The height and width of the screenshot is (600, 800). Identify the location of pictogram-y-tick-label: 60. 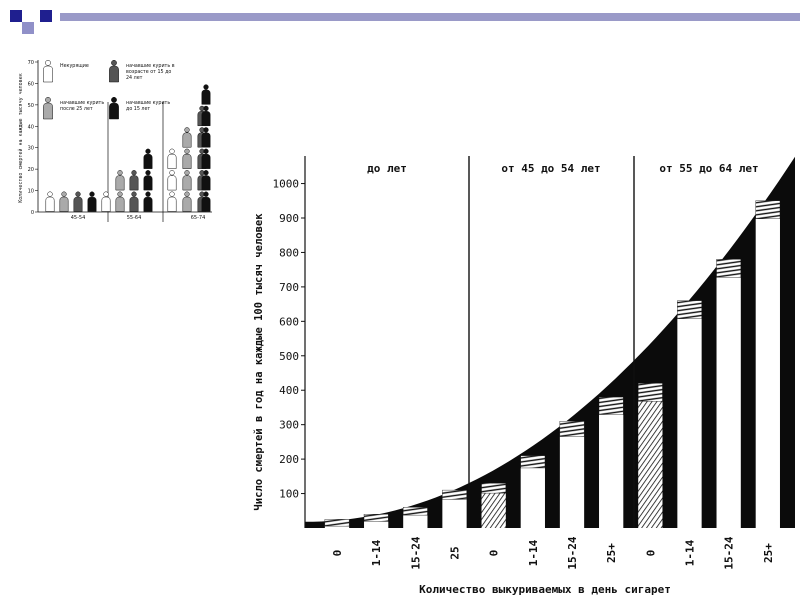
(31, 84).